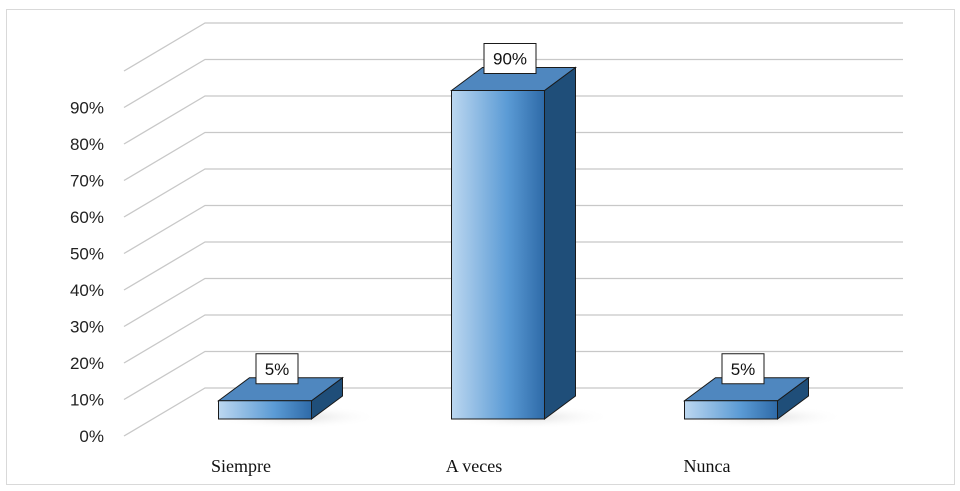 This screenshot has height=491, width=960. What do you see at coordinates (87, 327) in the screenshot?
I see `y-tick-label: 30%` at bounding box center [87, 327].